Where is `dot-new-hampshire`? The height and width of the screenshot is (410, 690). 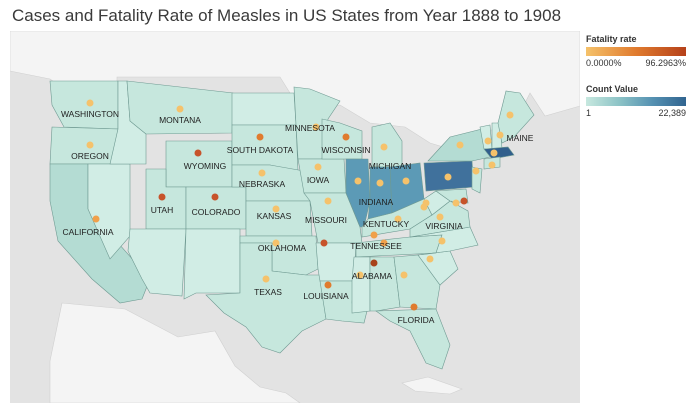
dot-new-hampshire is located at coordinates (500, 135).